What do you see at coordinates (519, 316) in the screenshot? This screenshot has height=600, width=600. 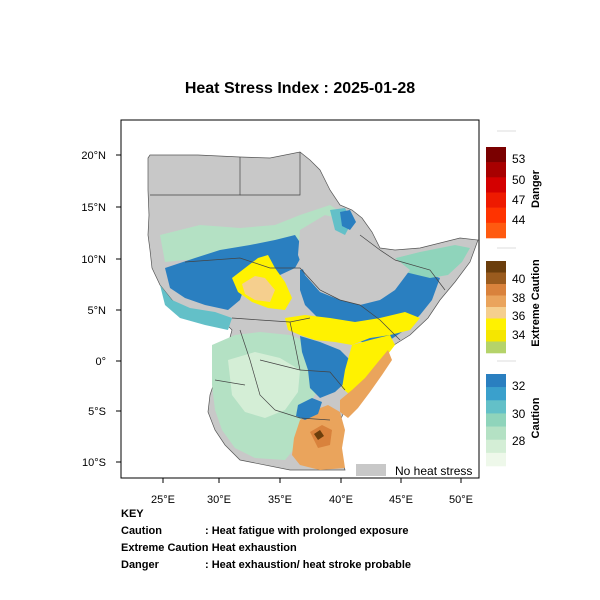 I see `cb-tick: 36` at bounding box center [519, 316].